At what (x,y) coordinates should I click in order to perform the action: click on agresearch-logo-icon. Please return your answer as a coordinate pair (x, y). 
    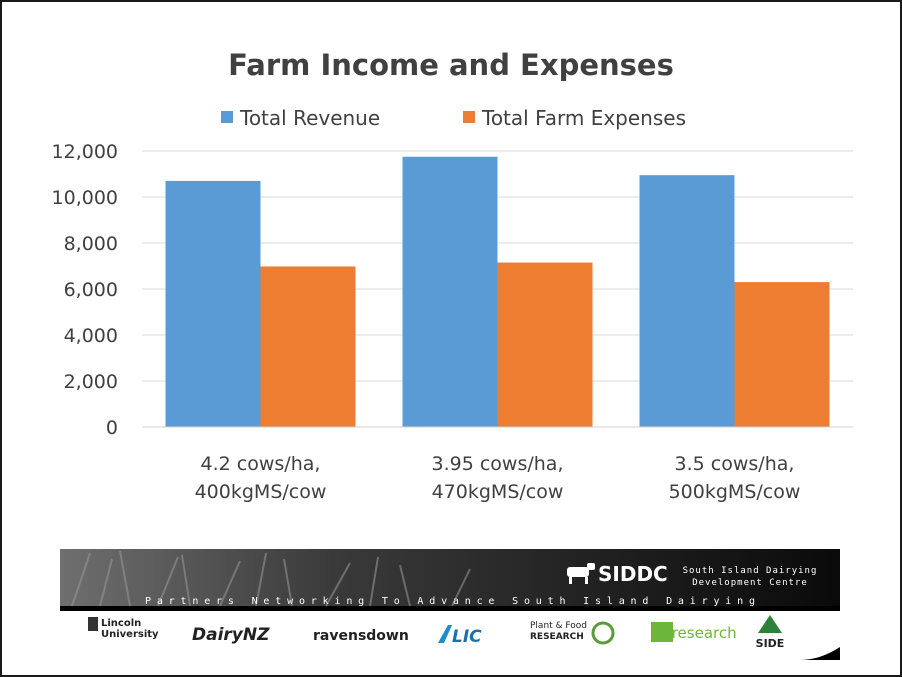
    Looking at the image, I should click on (662, 632).